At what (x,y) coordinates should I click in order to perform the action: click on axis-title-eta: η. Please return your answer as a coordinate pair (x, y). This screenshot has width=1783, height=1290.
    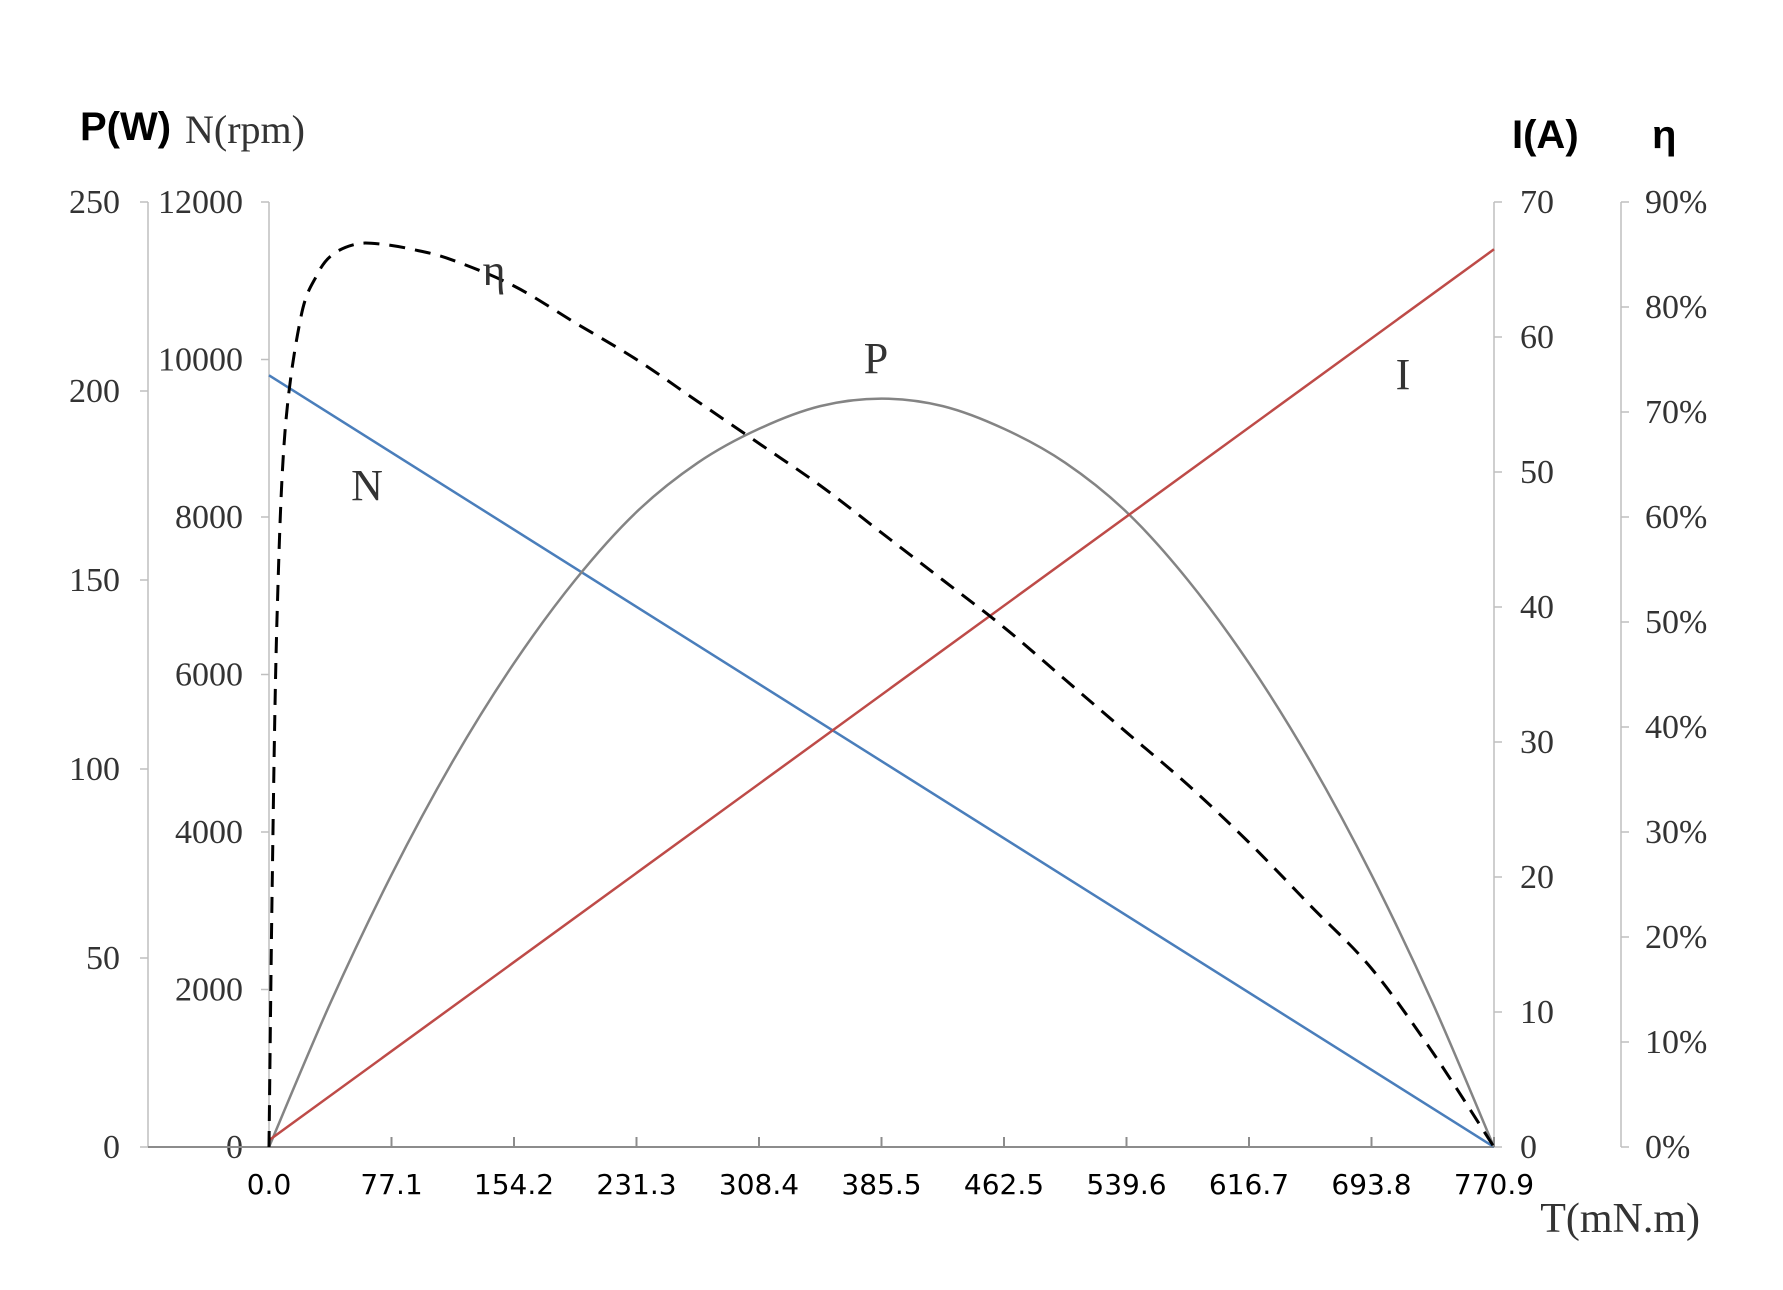
    Looking at the image, I should click on (1664, 135).